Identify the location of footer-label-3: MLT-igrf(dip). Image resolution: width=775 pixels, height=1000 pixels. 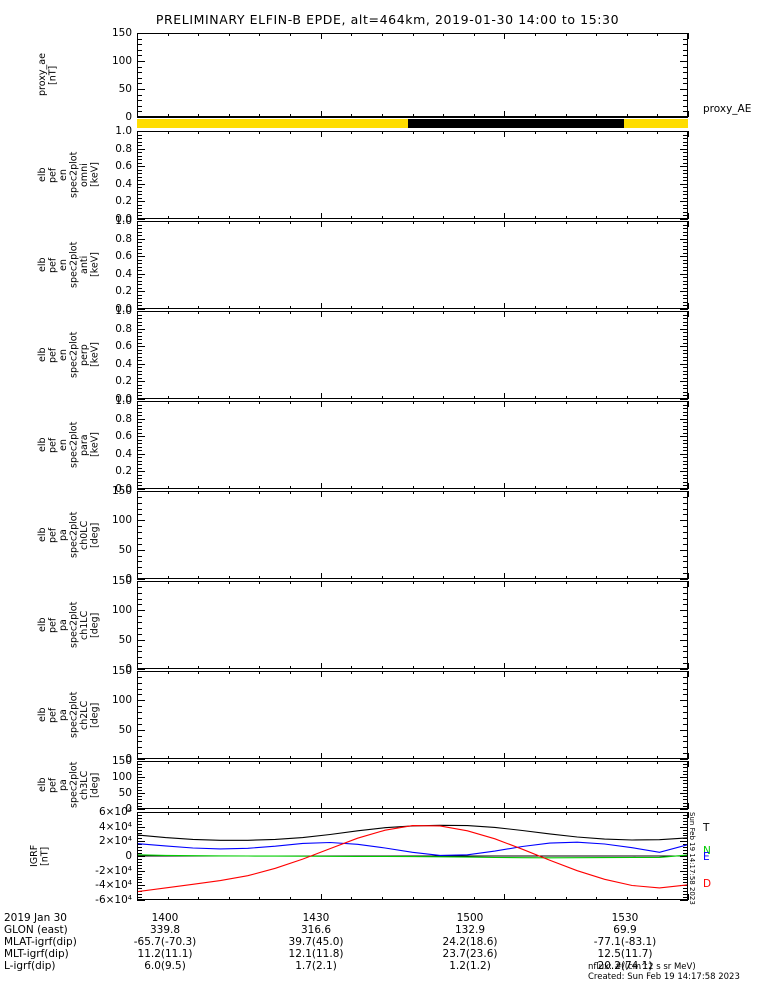
(36, 954).